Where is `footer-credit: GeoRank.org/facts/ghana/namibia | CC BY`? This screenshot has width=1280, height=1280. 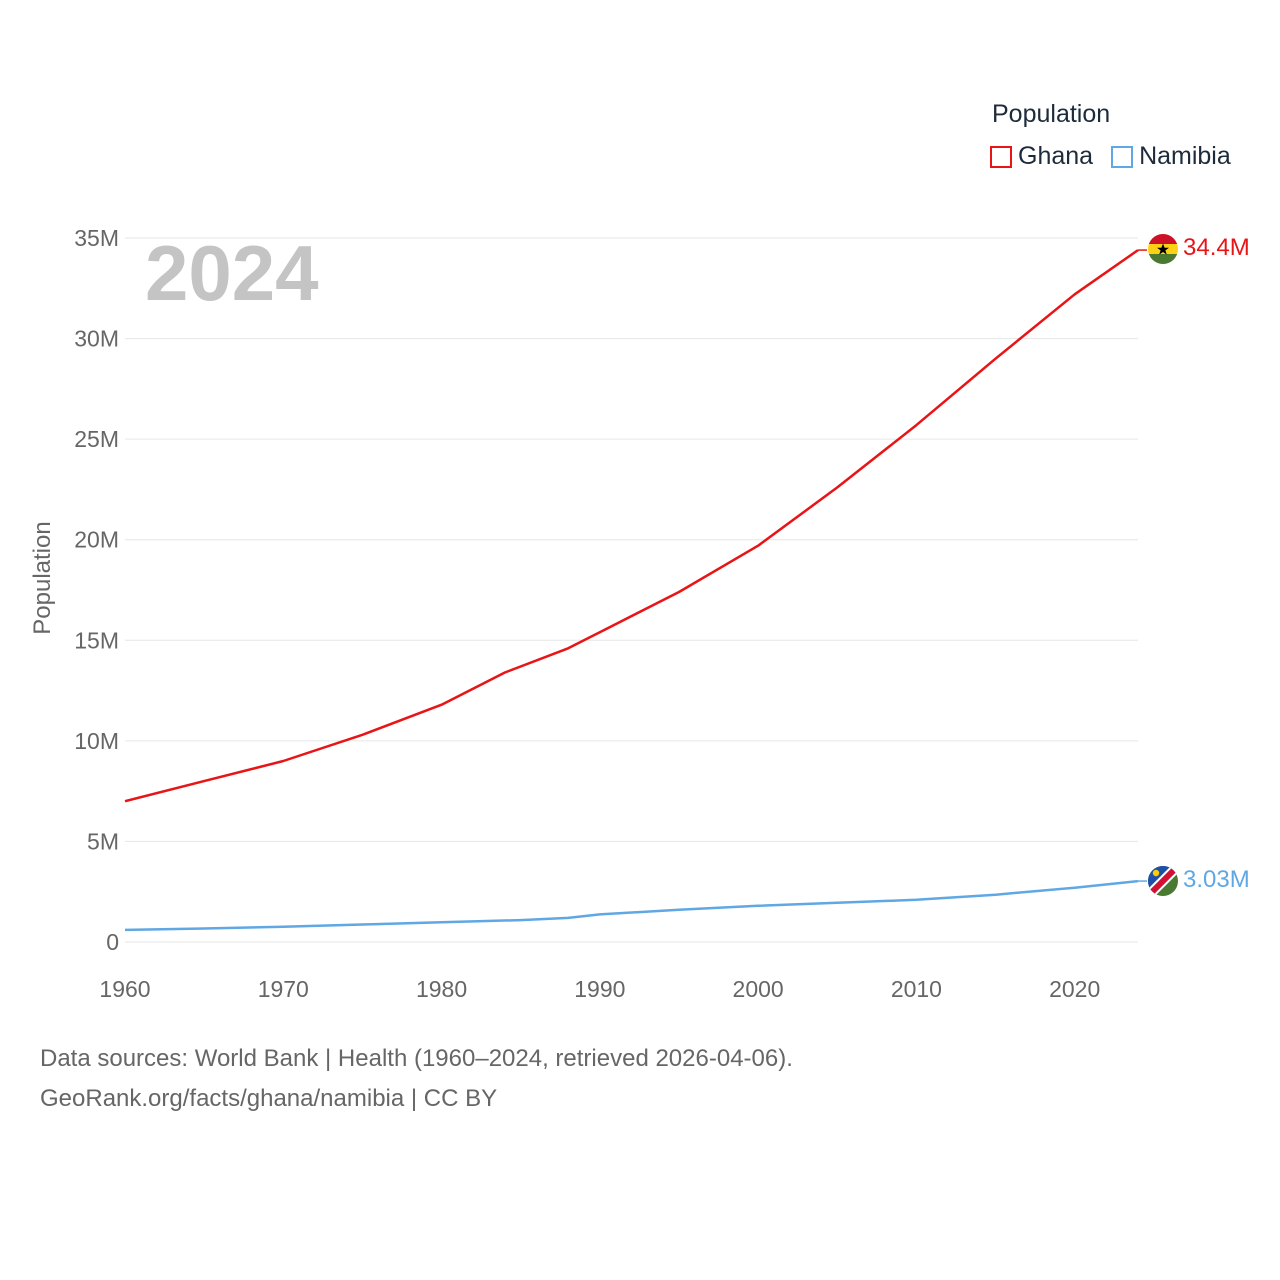 footer-credit: GeoRank.org/facts/ghana/namibia | CC BY is located at coordinates (269, 1098).